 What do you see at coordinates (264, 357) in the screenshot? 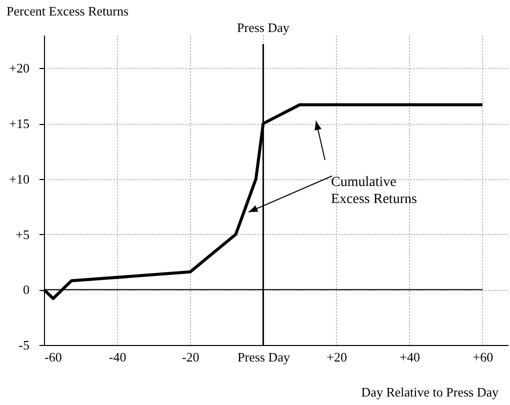
I see `x-tick-label: Press Day` at bounding box center [264, 357].